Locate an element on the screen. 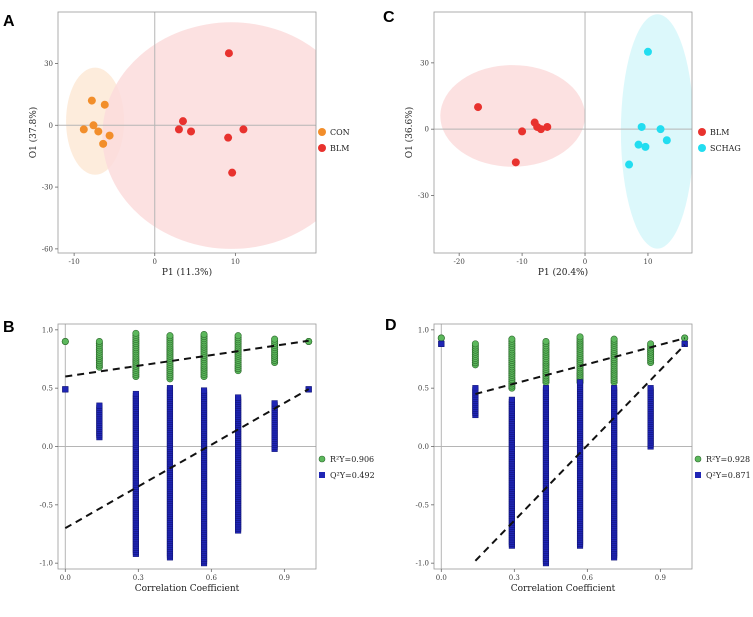 Image resolution: width=753 pixels, height=617 pixels. legend-label: BLM is located at coordinates (719, 132).